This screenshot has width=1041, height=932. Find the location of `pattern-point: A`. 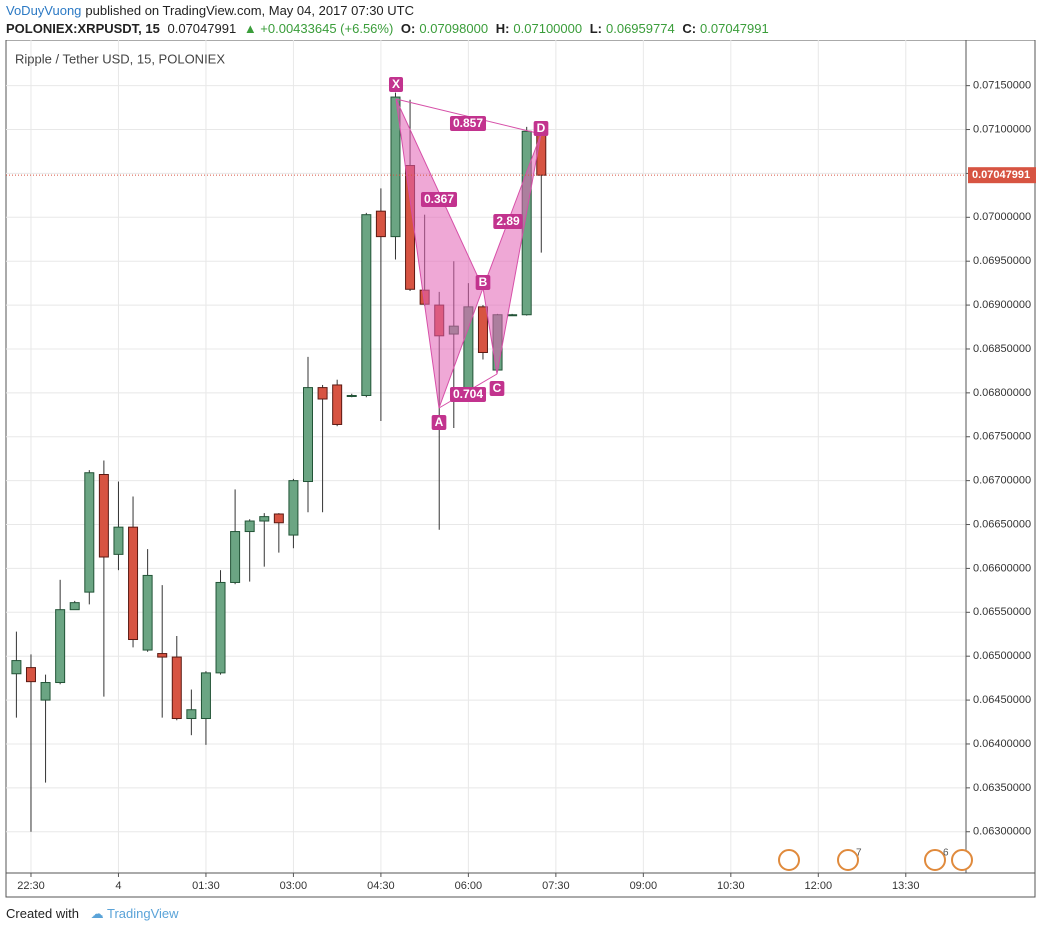

pattern-point: A is located at coordinates (439, 422).